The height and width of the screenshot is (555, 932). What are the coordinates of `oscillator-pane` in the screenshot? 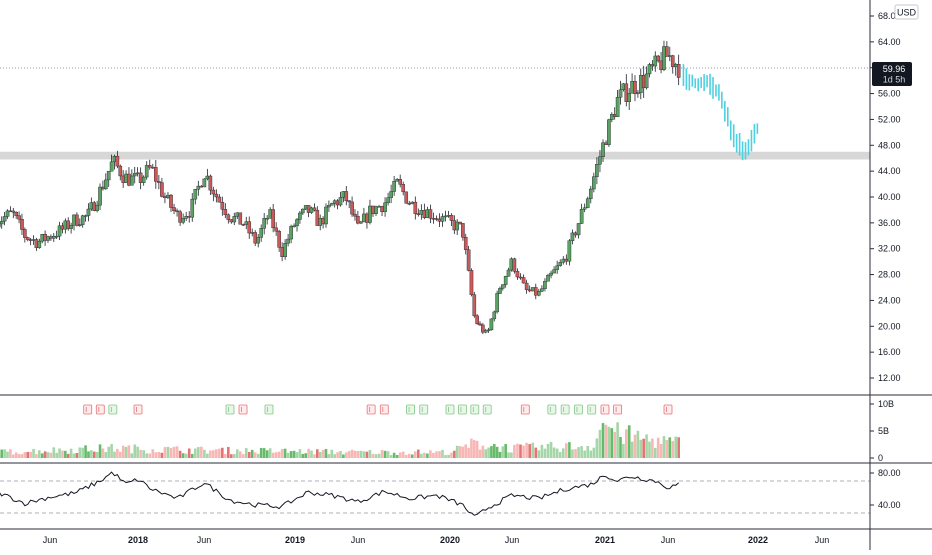 It's located at (435, 493).